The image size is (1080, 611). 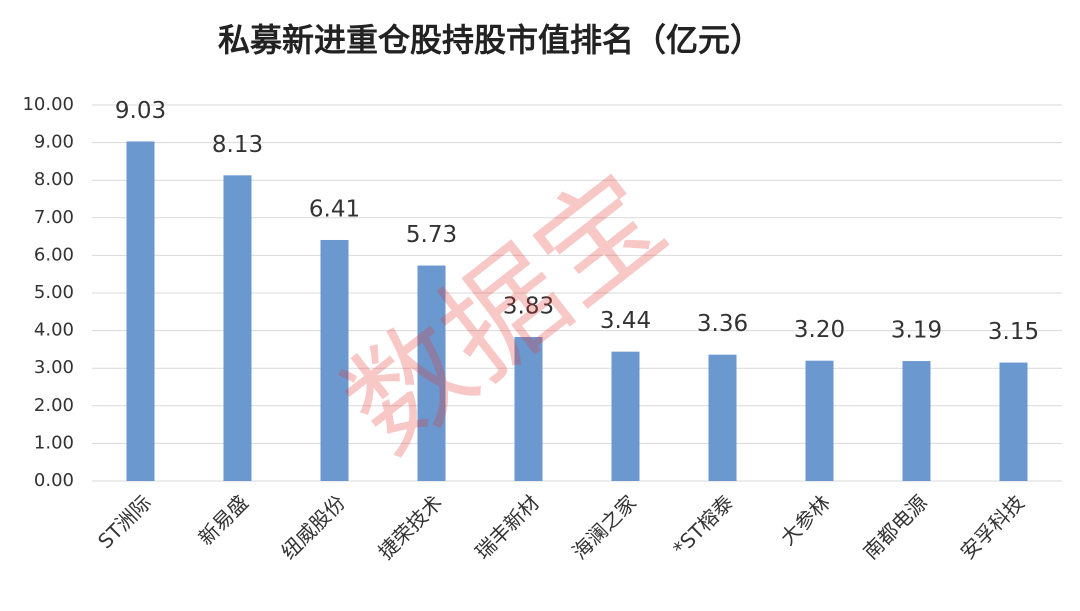 I want to click on y-tick-label: 7.00, so click(x=54, y=217).